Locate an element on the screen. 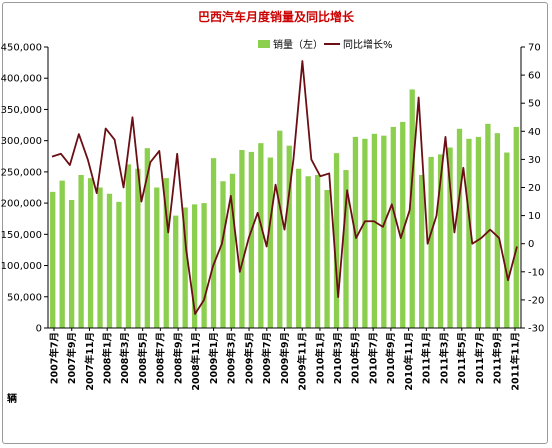 This screenshot has height=448, width=552. x-tick-label: 2008年3月 is located at coordinates (125, 358).